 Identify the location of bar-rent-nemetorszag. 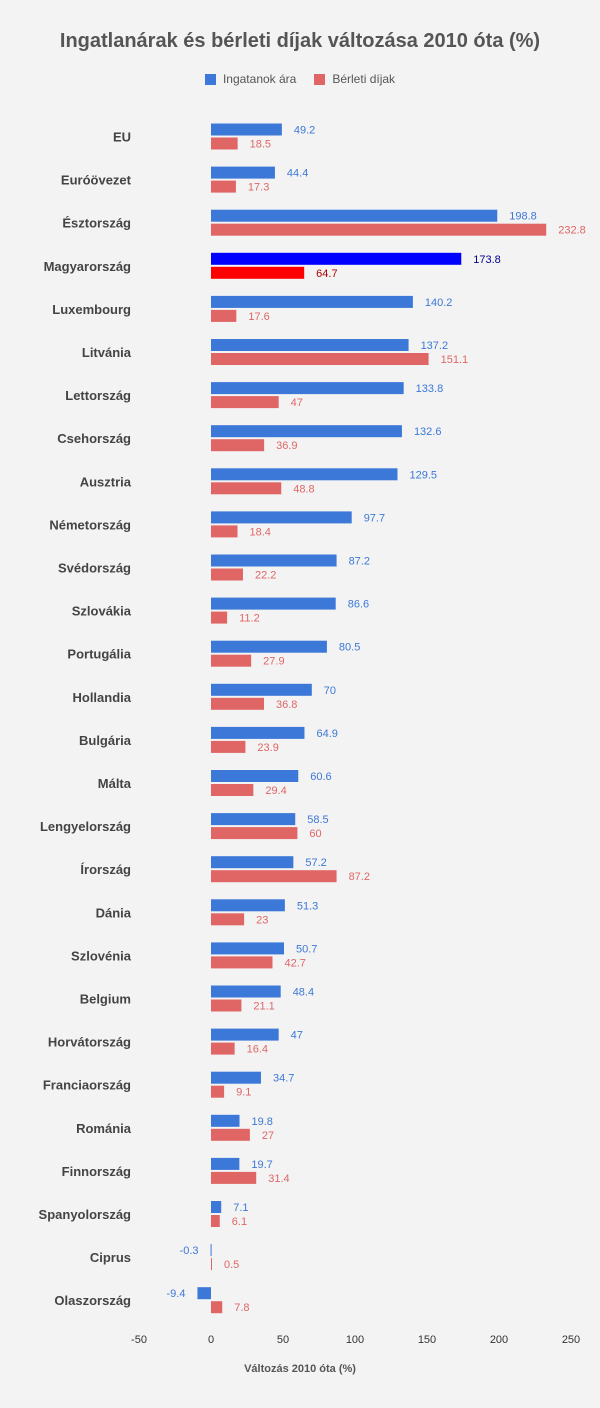
(224, 531).